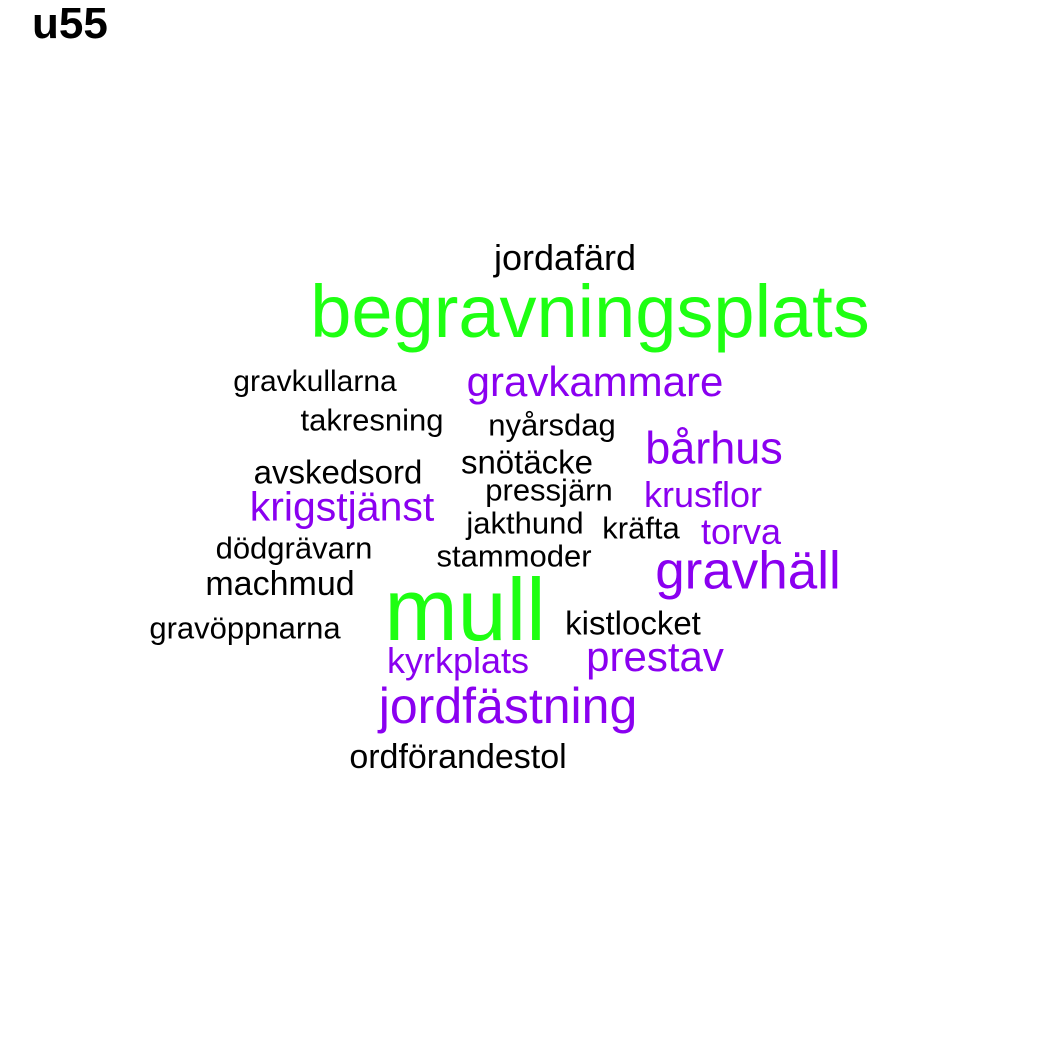 The image size is (1050, 1050). What do you see at coordinates (703, 494) in the screenshot?
I see `word-cloud-word: krusflor` at bounding box center [703, 494].